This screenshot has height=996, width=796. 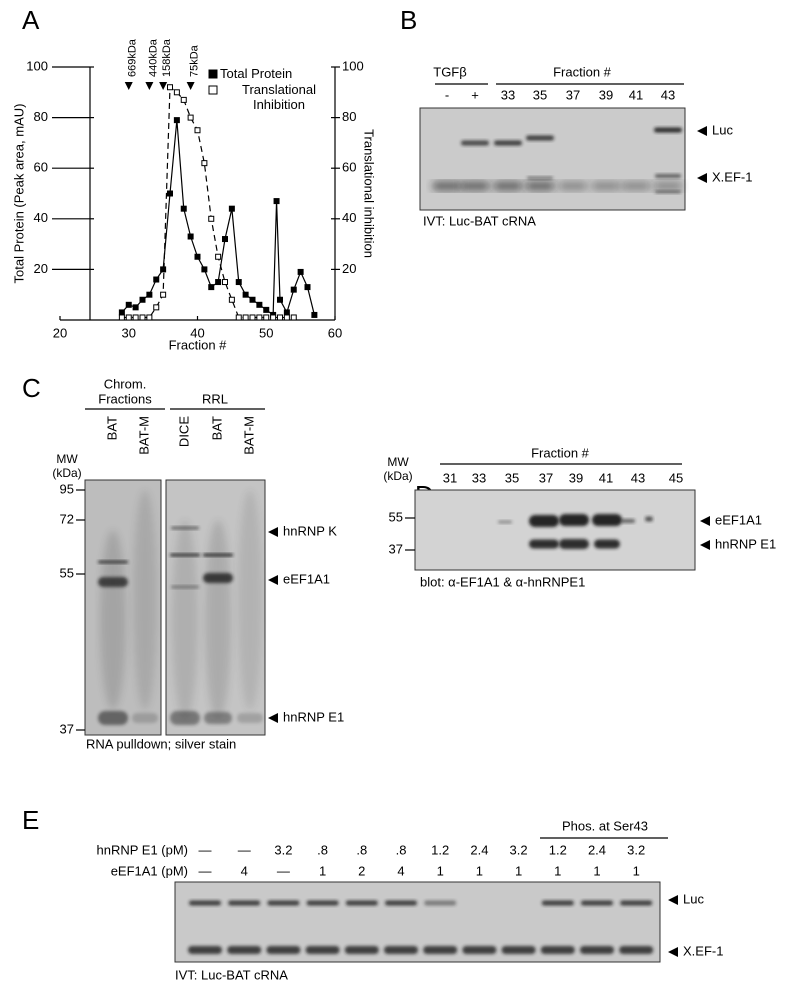 What do you see at coordinates (400, 870) in the screenshot?
I see `cell: 4` at bounding box center [400, 870].